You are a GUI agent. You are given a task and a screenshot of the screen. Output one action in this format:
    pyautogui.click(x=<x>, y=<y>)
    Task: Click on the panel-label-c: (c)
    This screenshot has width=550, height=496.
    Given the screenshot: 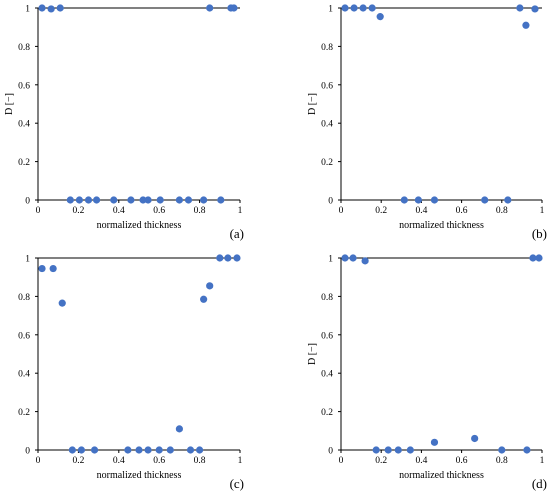 What is the action you would take?
    pyautogui.click(x=237, y=483)
    